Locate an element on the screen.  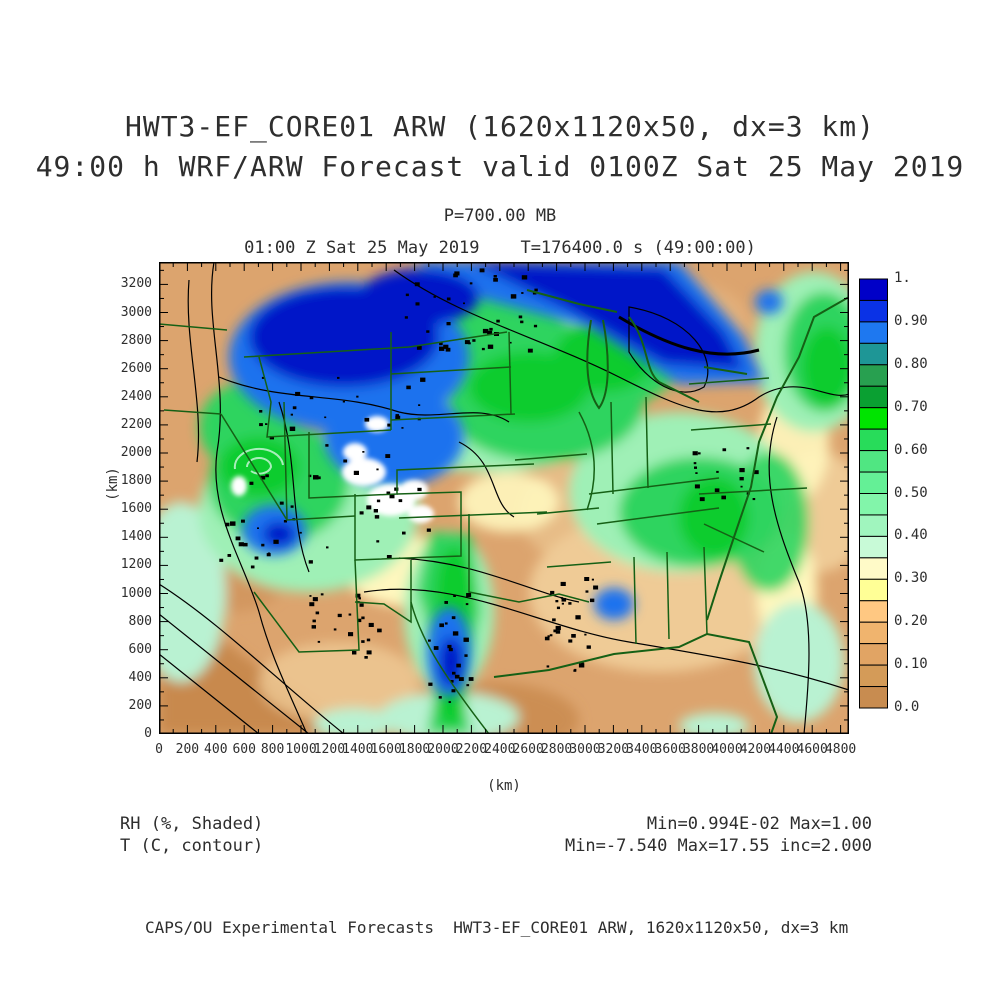
colorbar-tick-label: 0.60 is located at coordinates (911, 449).